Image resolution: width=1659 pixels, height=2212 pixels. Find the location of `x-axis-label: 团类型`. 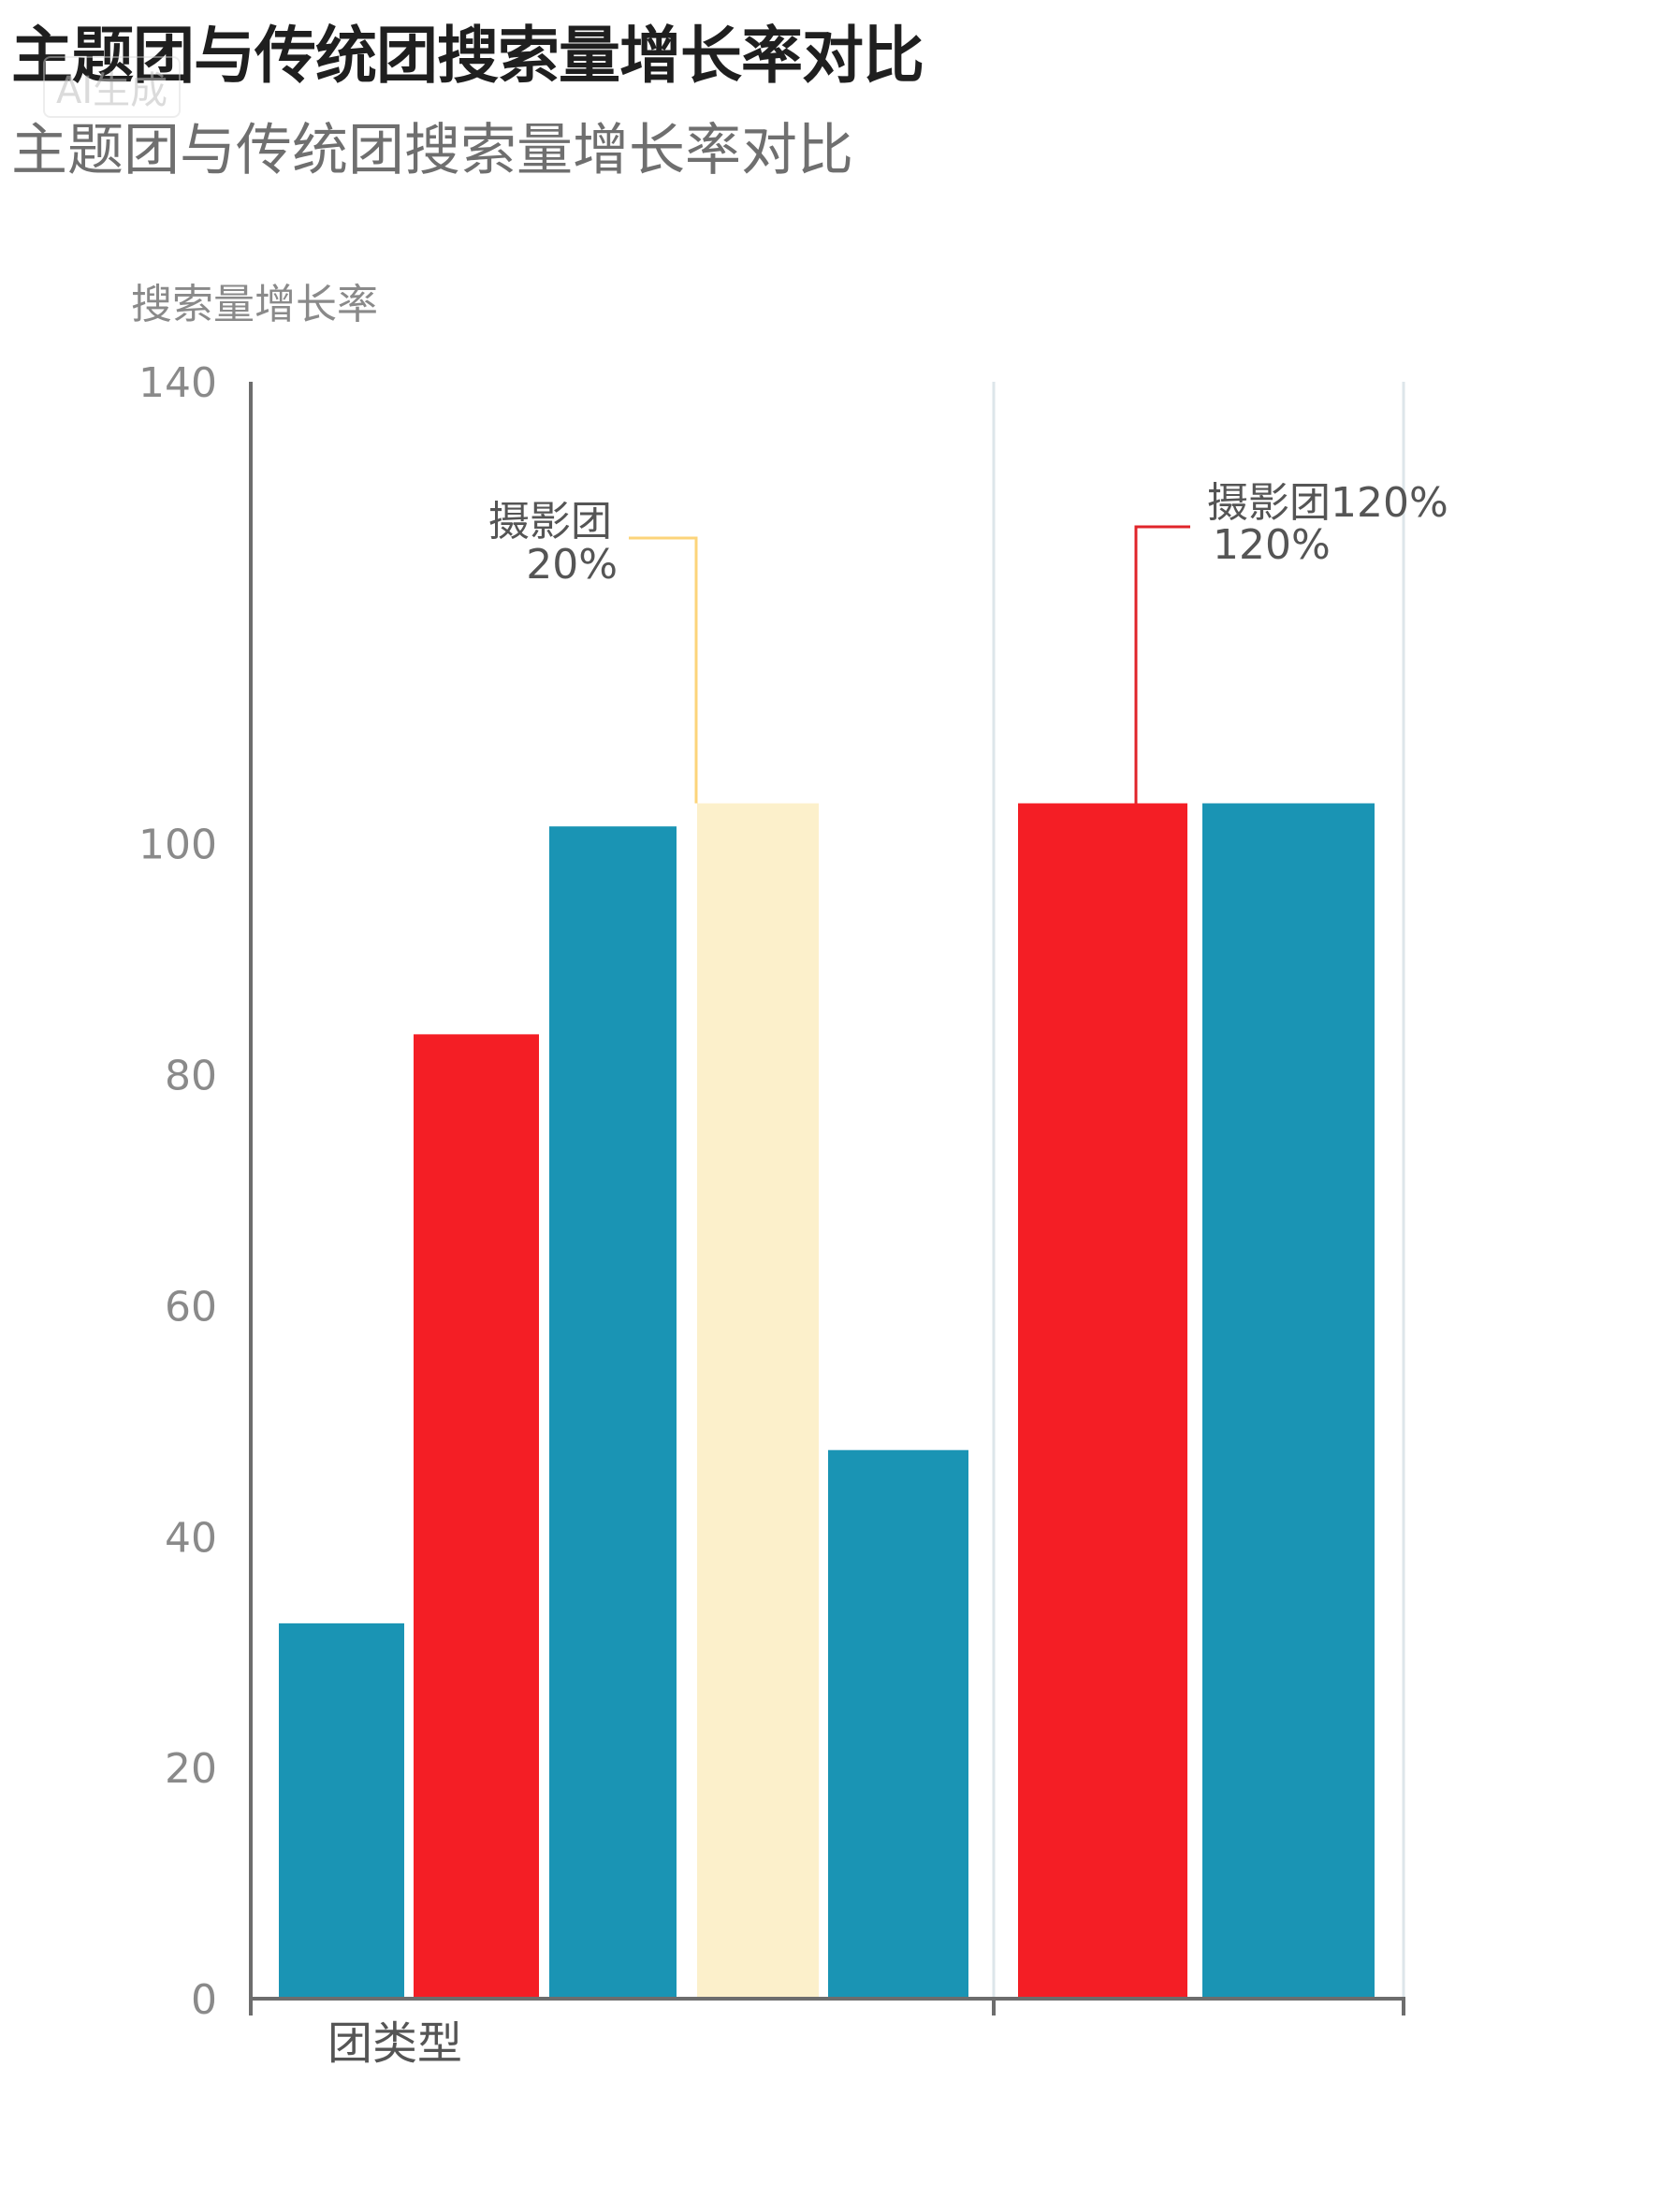

x-axis-label: 团类型 is located at coordinates (394, 2044).